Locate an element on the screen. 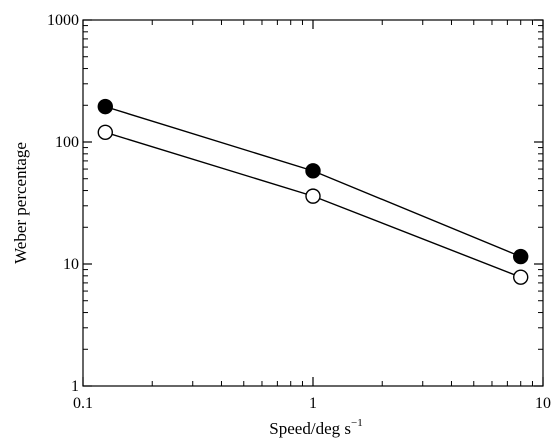 The image size is (557, 442). x-tick-label: 10 is located at coordinates (543, 403).